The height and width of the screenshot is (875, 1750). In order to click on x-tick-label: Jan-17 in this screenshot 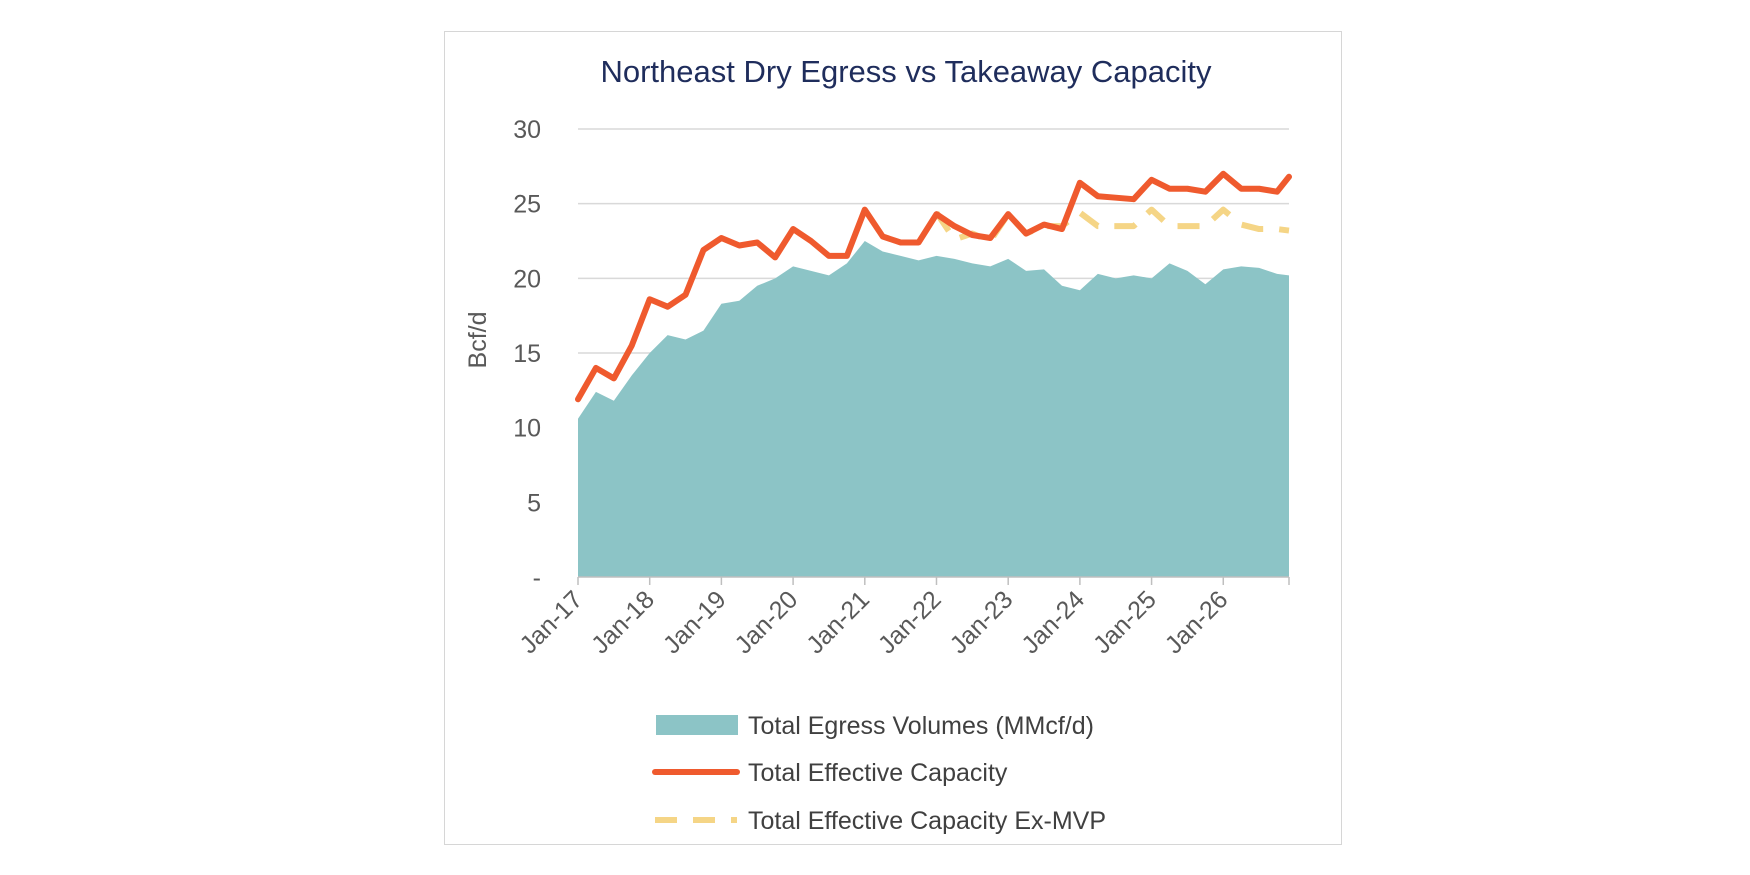, I will do `click(551, 622)`.